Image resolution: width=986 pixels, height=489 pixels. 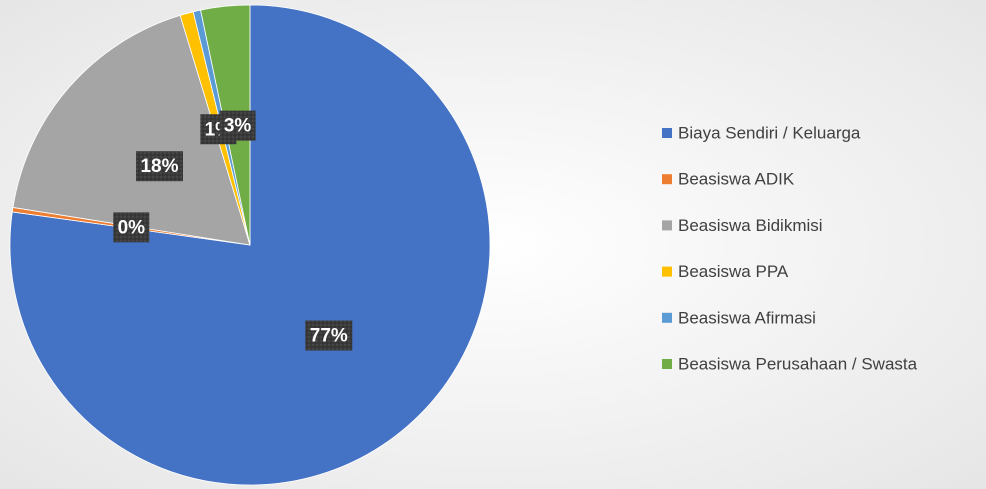 I want to click on pie-slice, so click(x=131, y=130).